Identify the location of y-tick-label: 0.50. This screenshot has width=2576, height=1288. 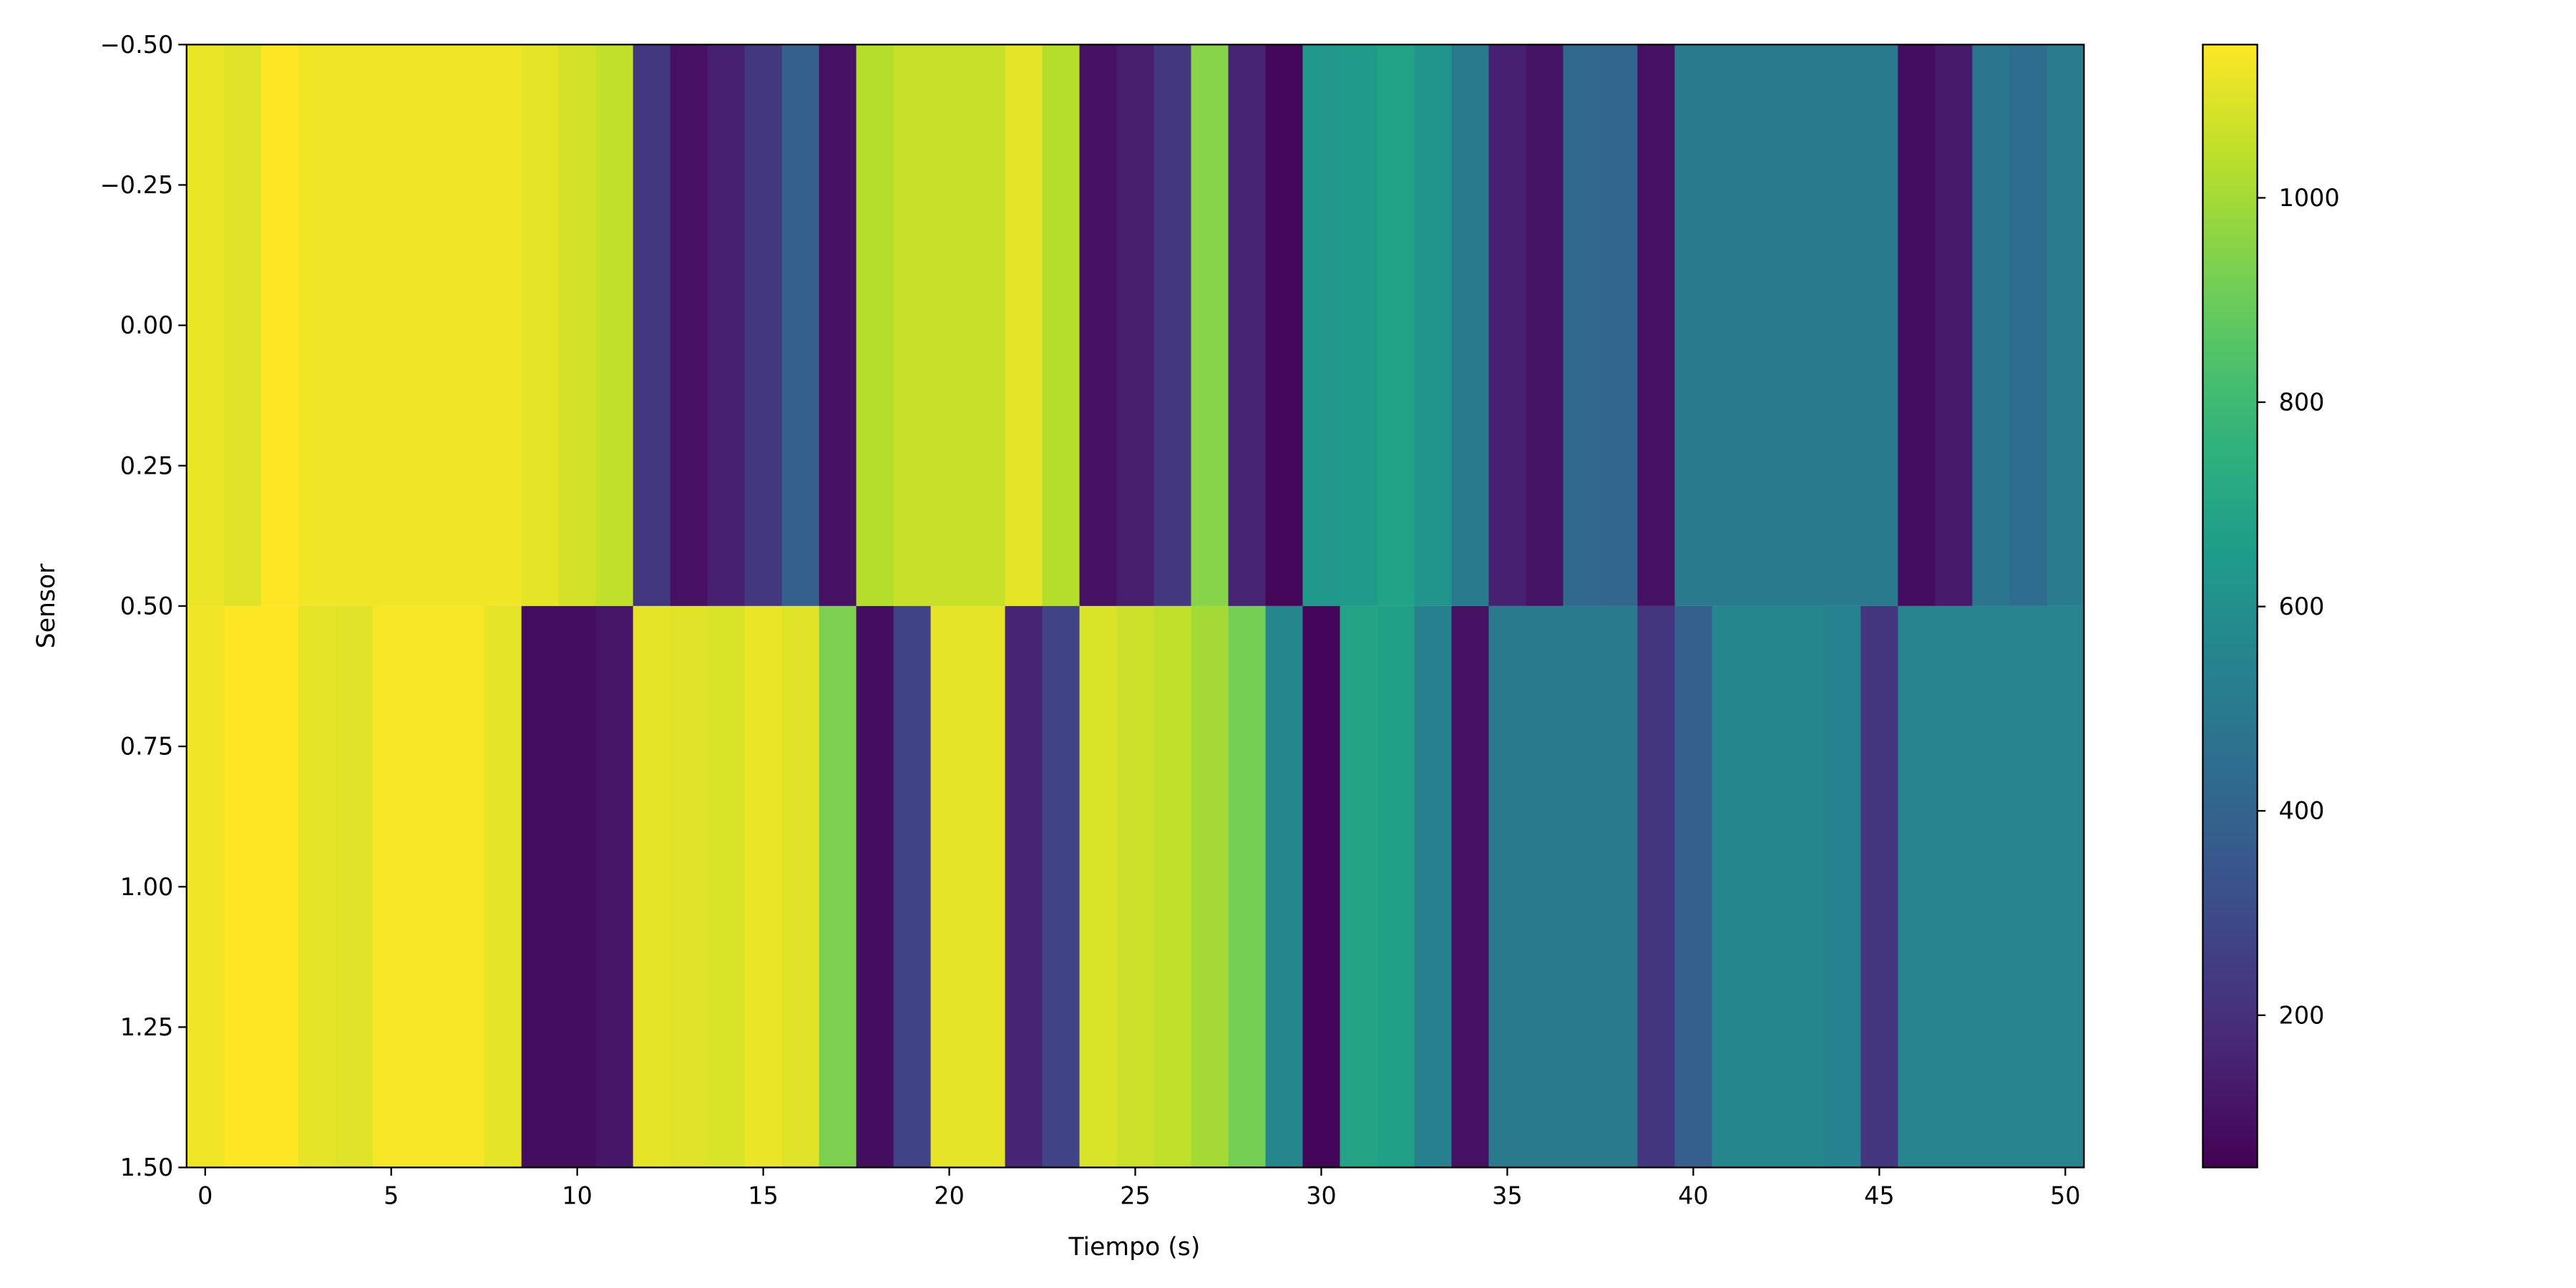
(147, 606).